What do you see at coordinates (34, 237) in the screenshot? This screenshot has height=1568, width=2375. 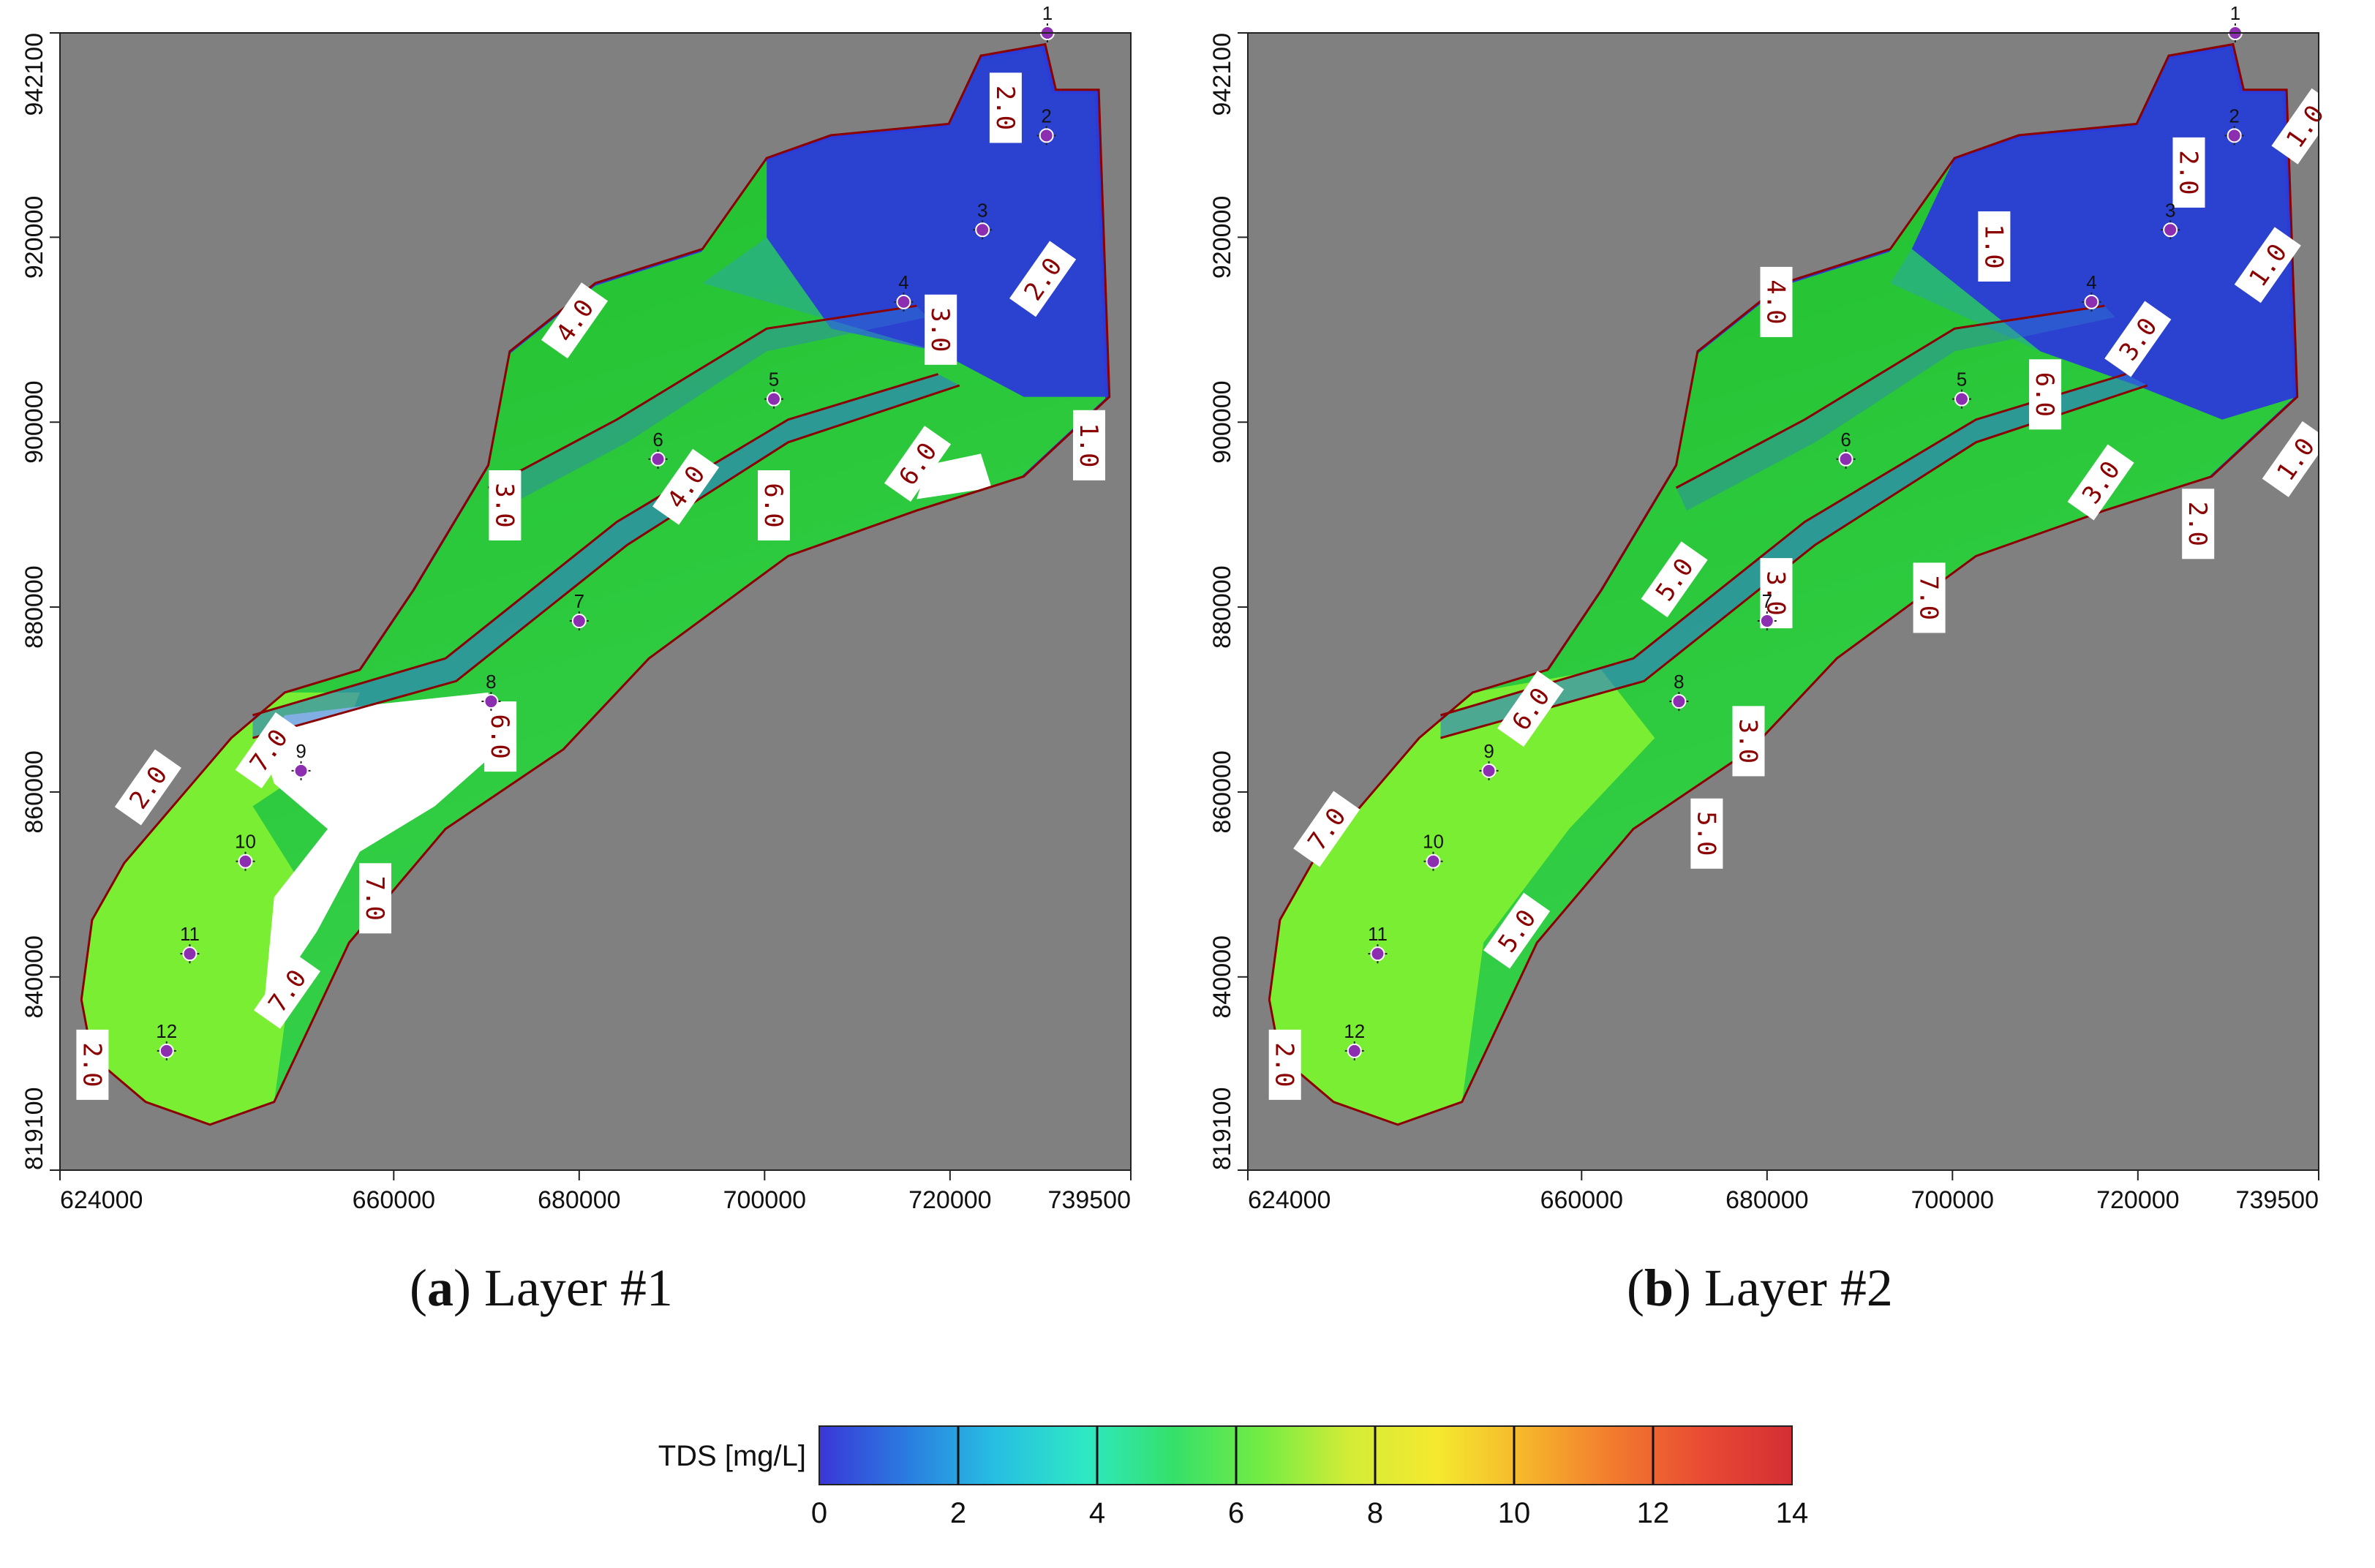 I see `y-tick-label: 920000` at bounding box center [34, 237].